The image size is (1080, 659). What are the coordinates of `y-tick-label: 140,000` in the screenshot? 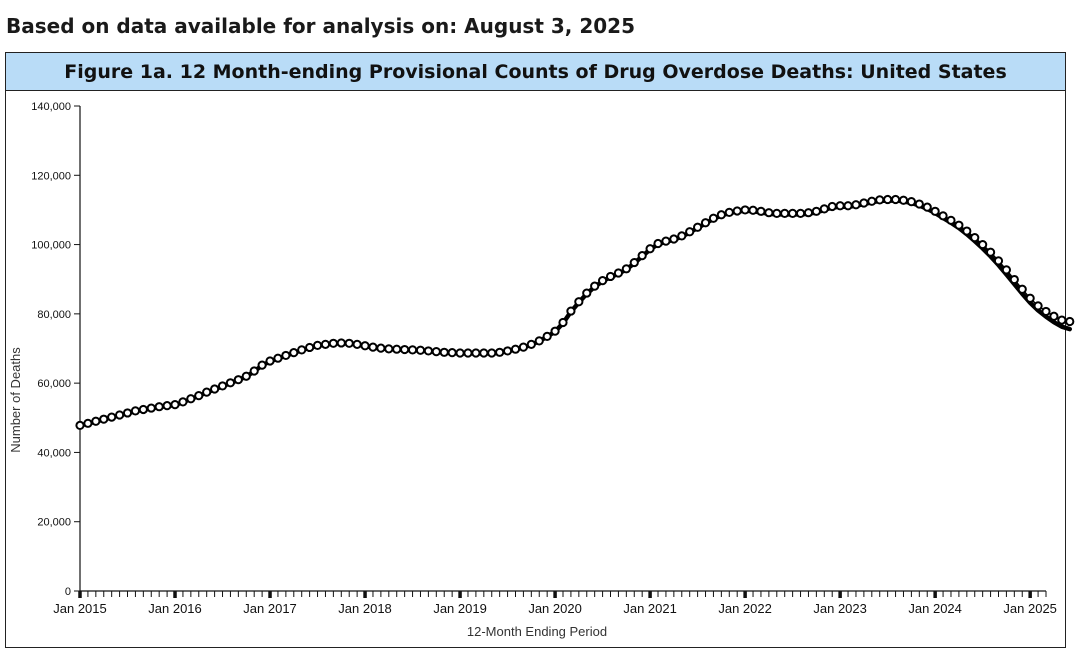 It's located at (51, 107).